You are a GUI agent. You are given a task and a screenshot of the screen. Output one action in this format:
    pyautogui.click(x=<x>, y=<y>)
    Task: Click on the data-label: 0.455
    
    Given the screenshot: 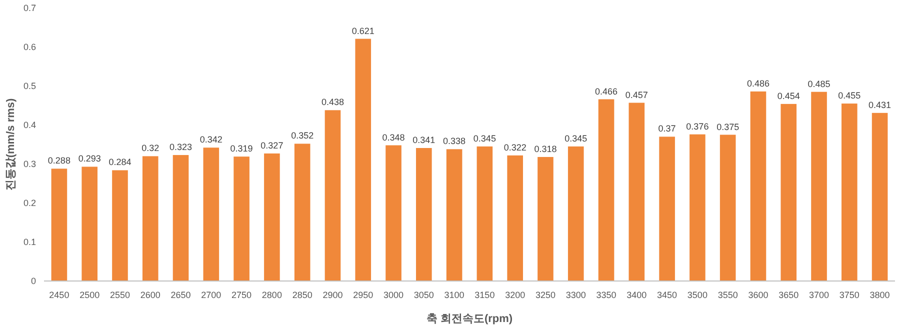 What is the action you would take?
    pyautogui.click(x=849, y=95)
    